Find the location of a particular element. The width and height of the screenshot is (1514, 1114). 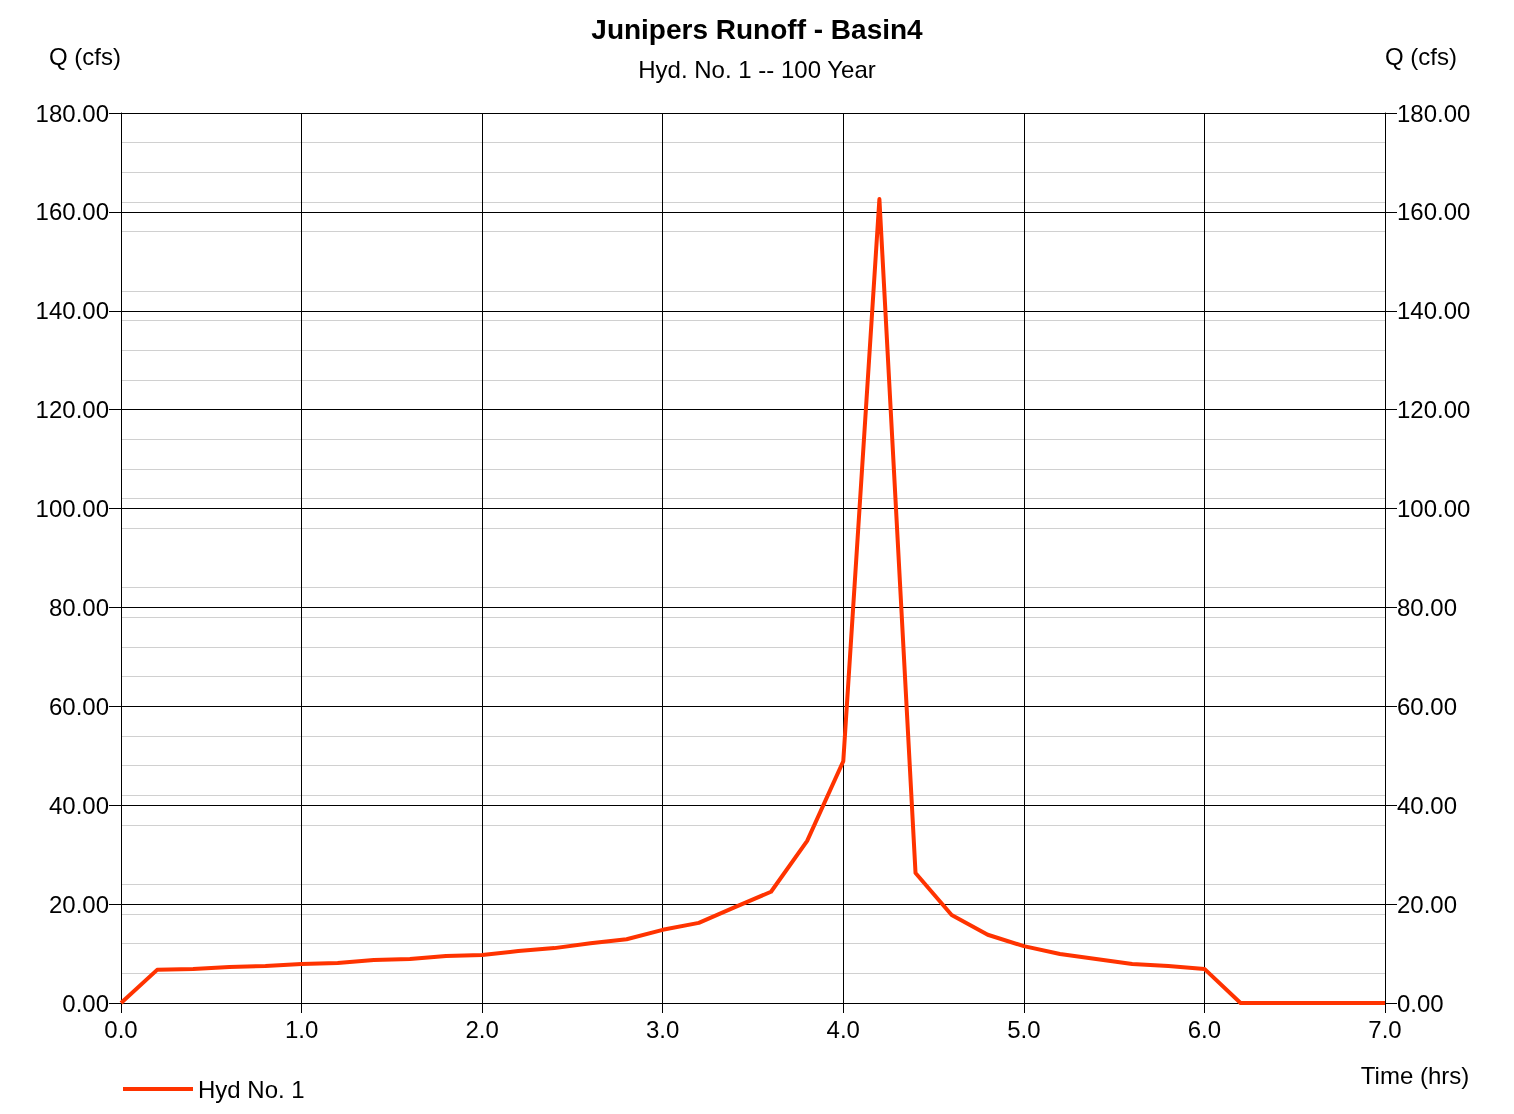

y-tick-label: 60.00 is located at coordinates (78, 706).